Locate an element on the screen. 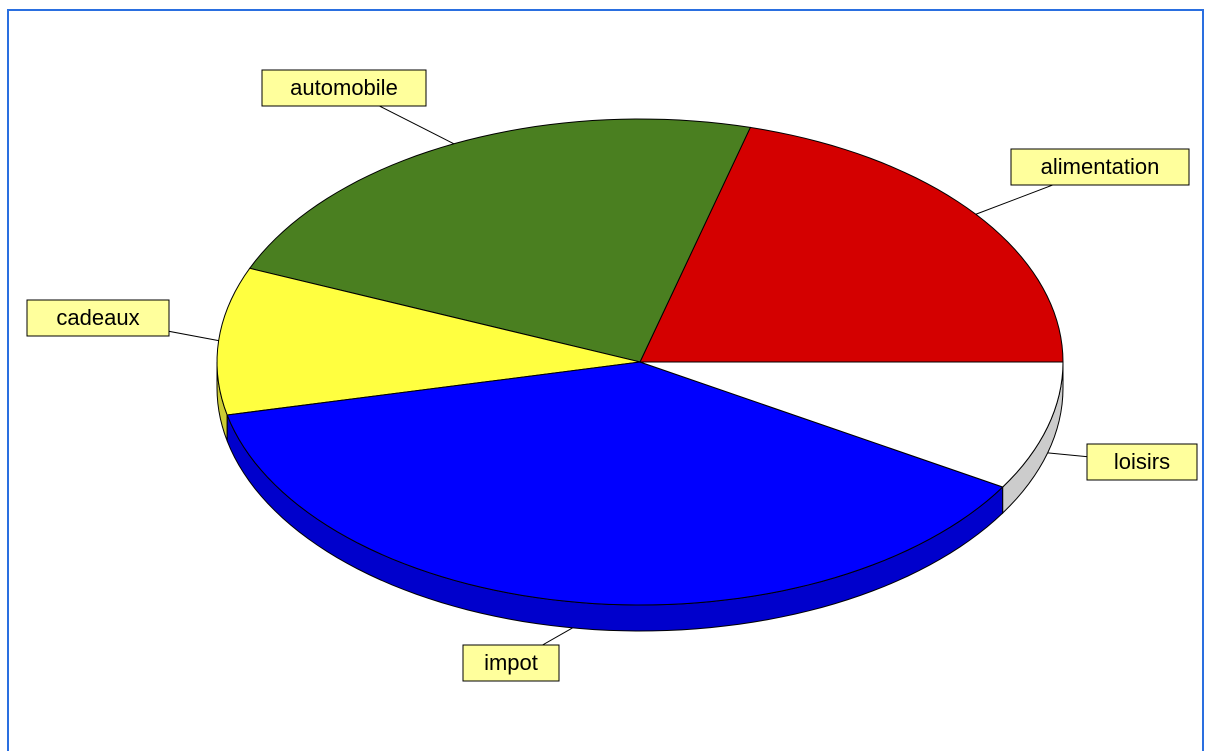 This screenshot has width=1206, height=751. slice-label: automobile is located at coordinates (344, 87).